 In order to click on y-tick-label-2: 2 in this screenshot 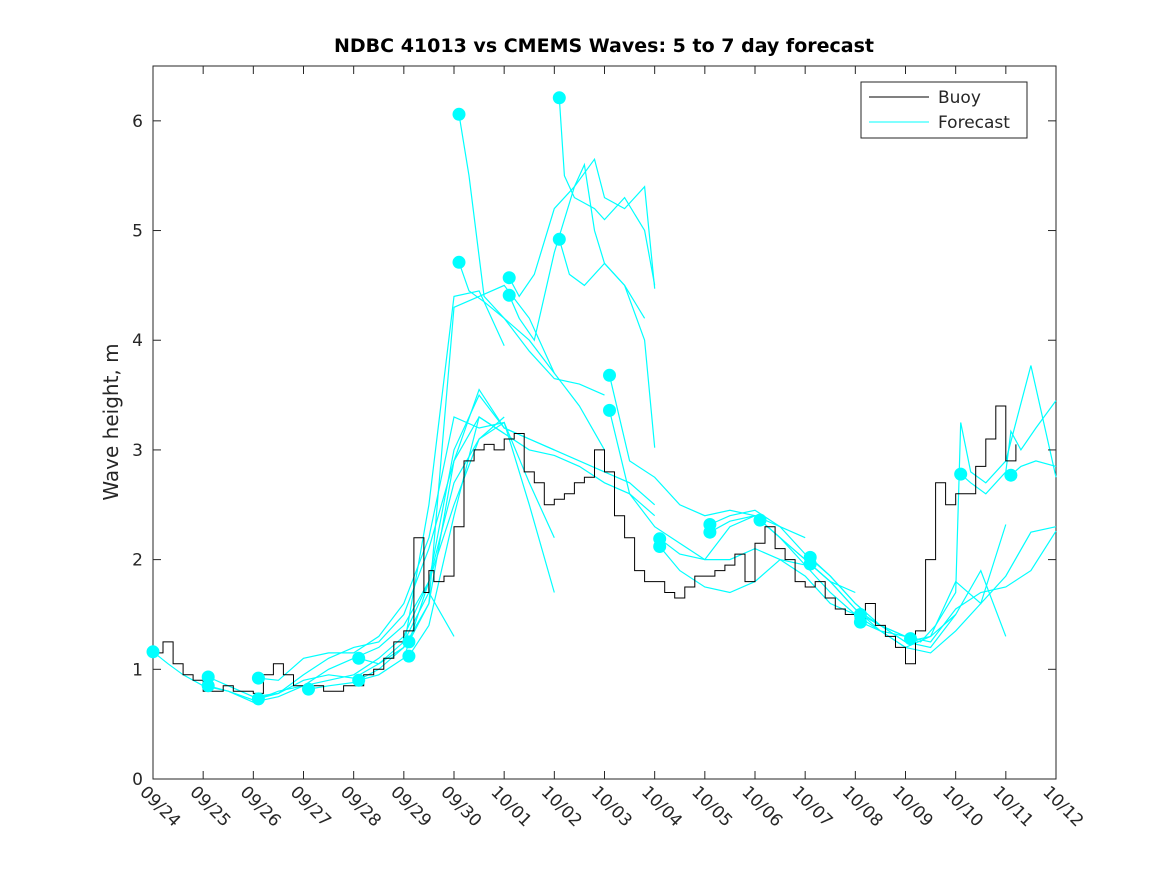, I will do `click(137, 561)`.